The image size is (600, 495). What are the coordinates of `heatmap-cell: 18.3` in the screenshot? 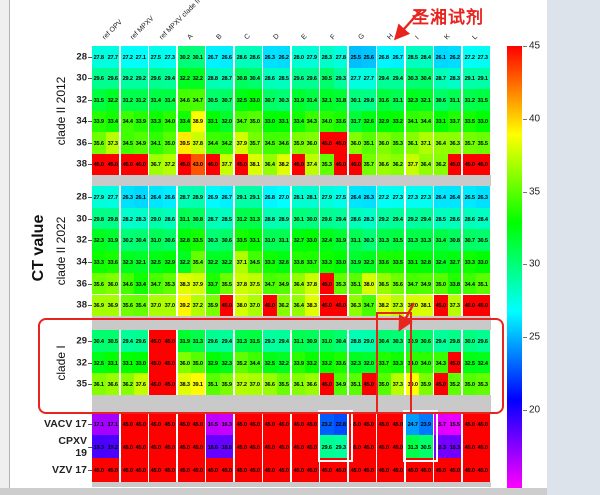 It's located at (454, 447).